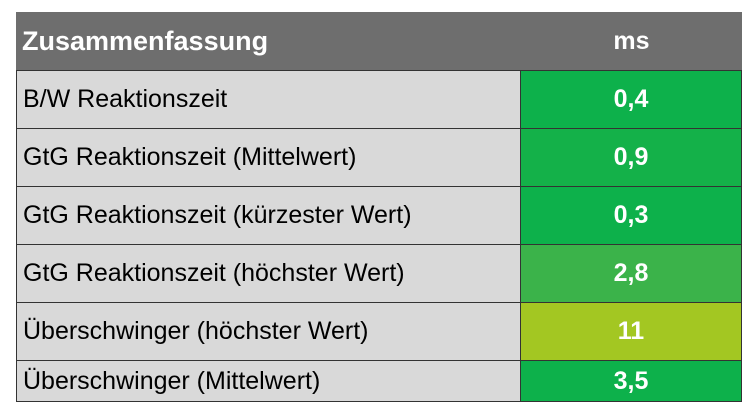  I want to click on table-row: Überschwinger (Mittelwert) 3,5, so click(379, 381).